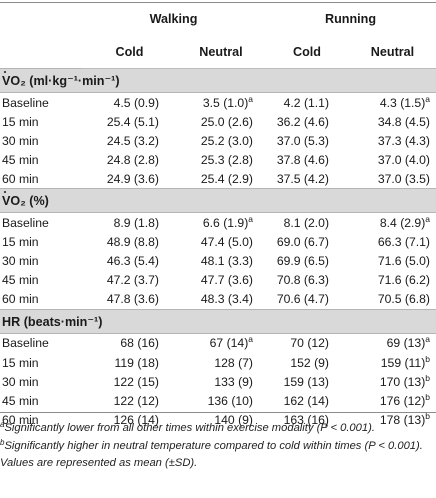 The width and height of the screenshot is (436, 498). I want to click on cell-value: 25.0 (2.6), so click(226, 121).